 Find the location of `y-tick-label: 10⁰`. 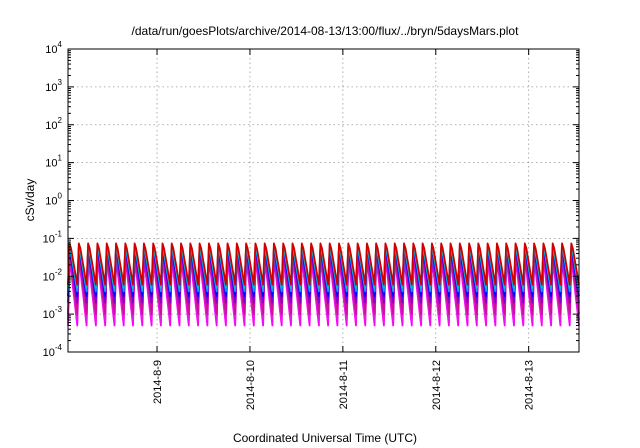

y-tick-label: 10⁰ is located at coordinates (53, 200).